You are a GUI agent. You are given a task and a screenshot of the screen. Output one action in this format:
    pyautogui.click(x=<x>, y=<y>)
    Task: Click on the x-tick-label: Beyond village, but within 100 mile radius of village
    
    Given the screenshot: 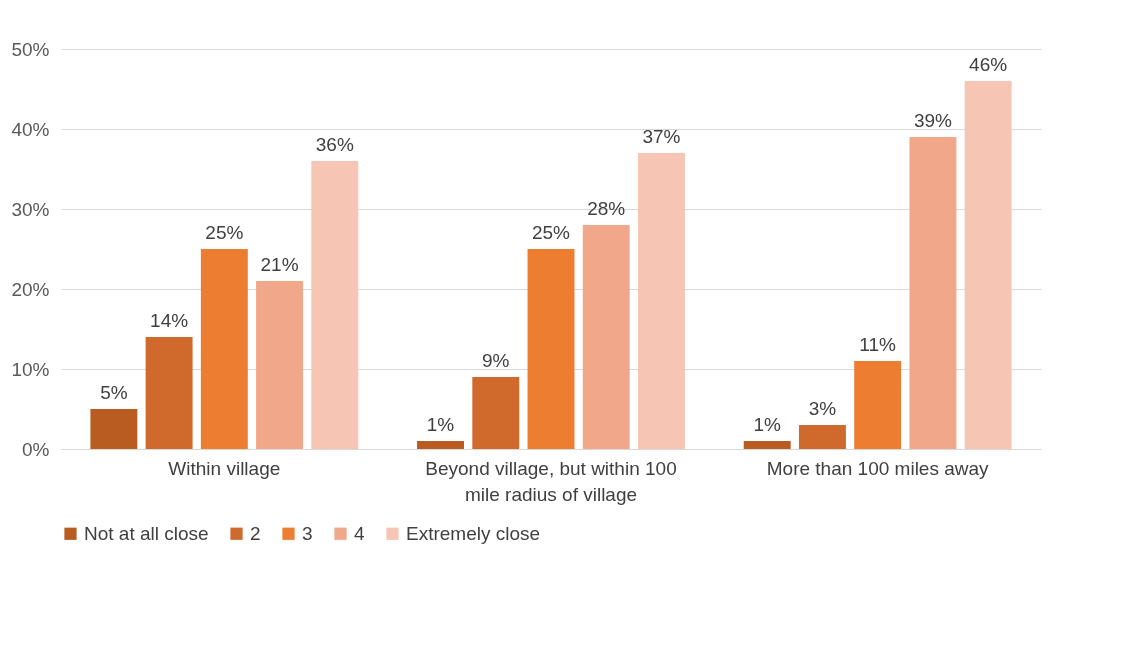 What is the action you would take?
    pyautogui.click(x=551, y=481)
    